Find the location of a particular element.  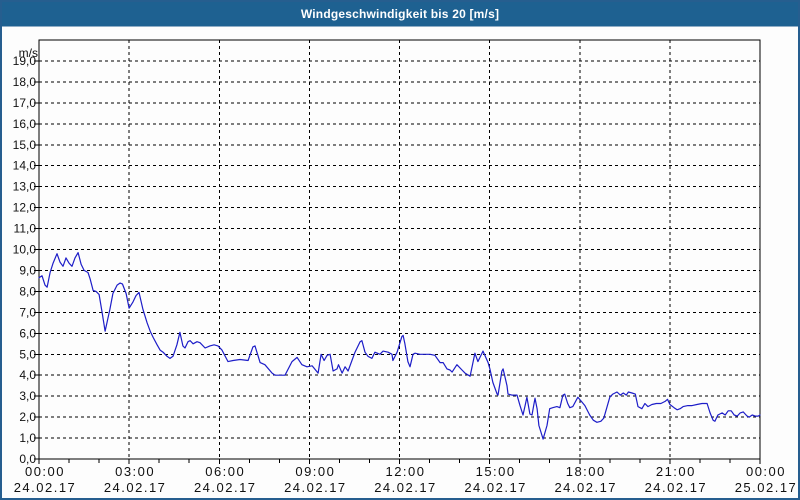

x-tick-time-label: 06:00 is located at coordinates (225, 471).